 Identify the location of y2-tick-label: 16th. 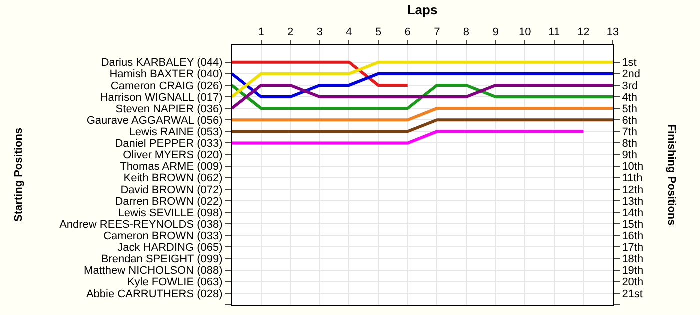
(633, 236).